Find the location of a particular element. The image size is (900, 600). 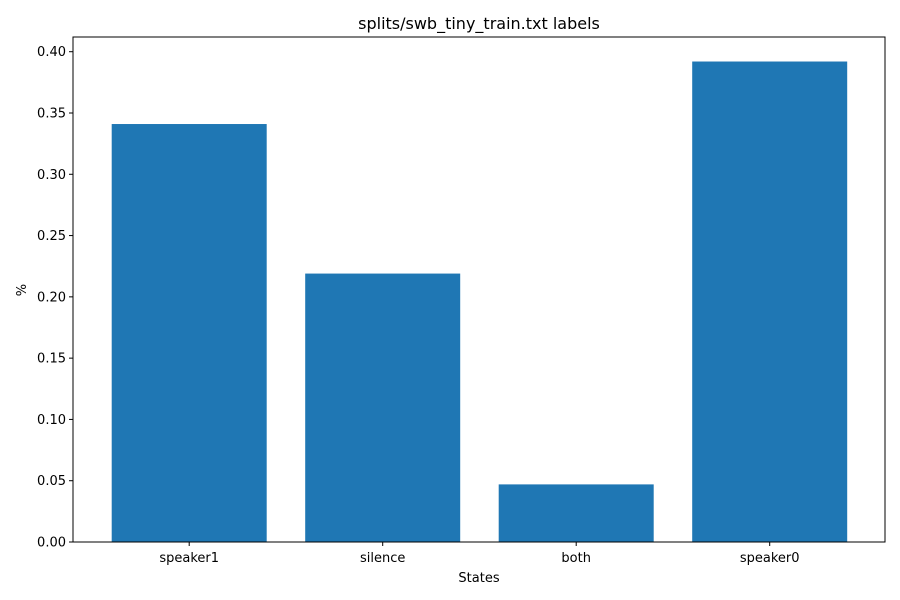

y-axis-ticks: 0.00 0.05 0.10 0.15 0.20 0.25 0.30 0.35 0.40 is located at coordinates (55, 298).